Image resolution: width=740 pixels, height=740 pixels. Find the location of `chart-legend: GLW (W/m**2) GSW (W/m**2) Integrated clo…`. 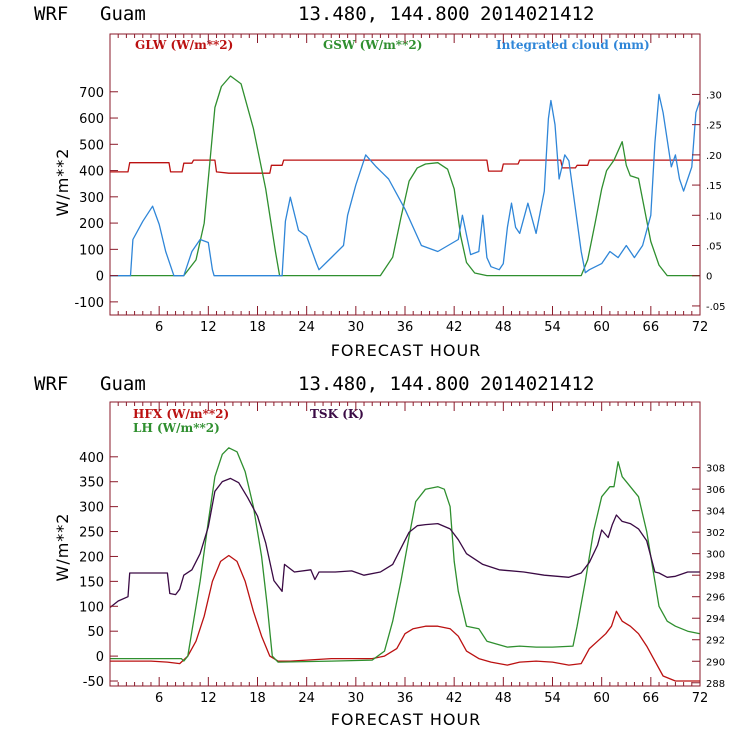

chart-legend: GLW (W/m**2) GSW (W/m**2) Integrated clo… is located at coordinates (392, 45).